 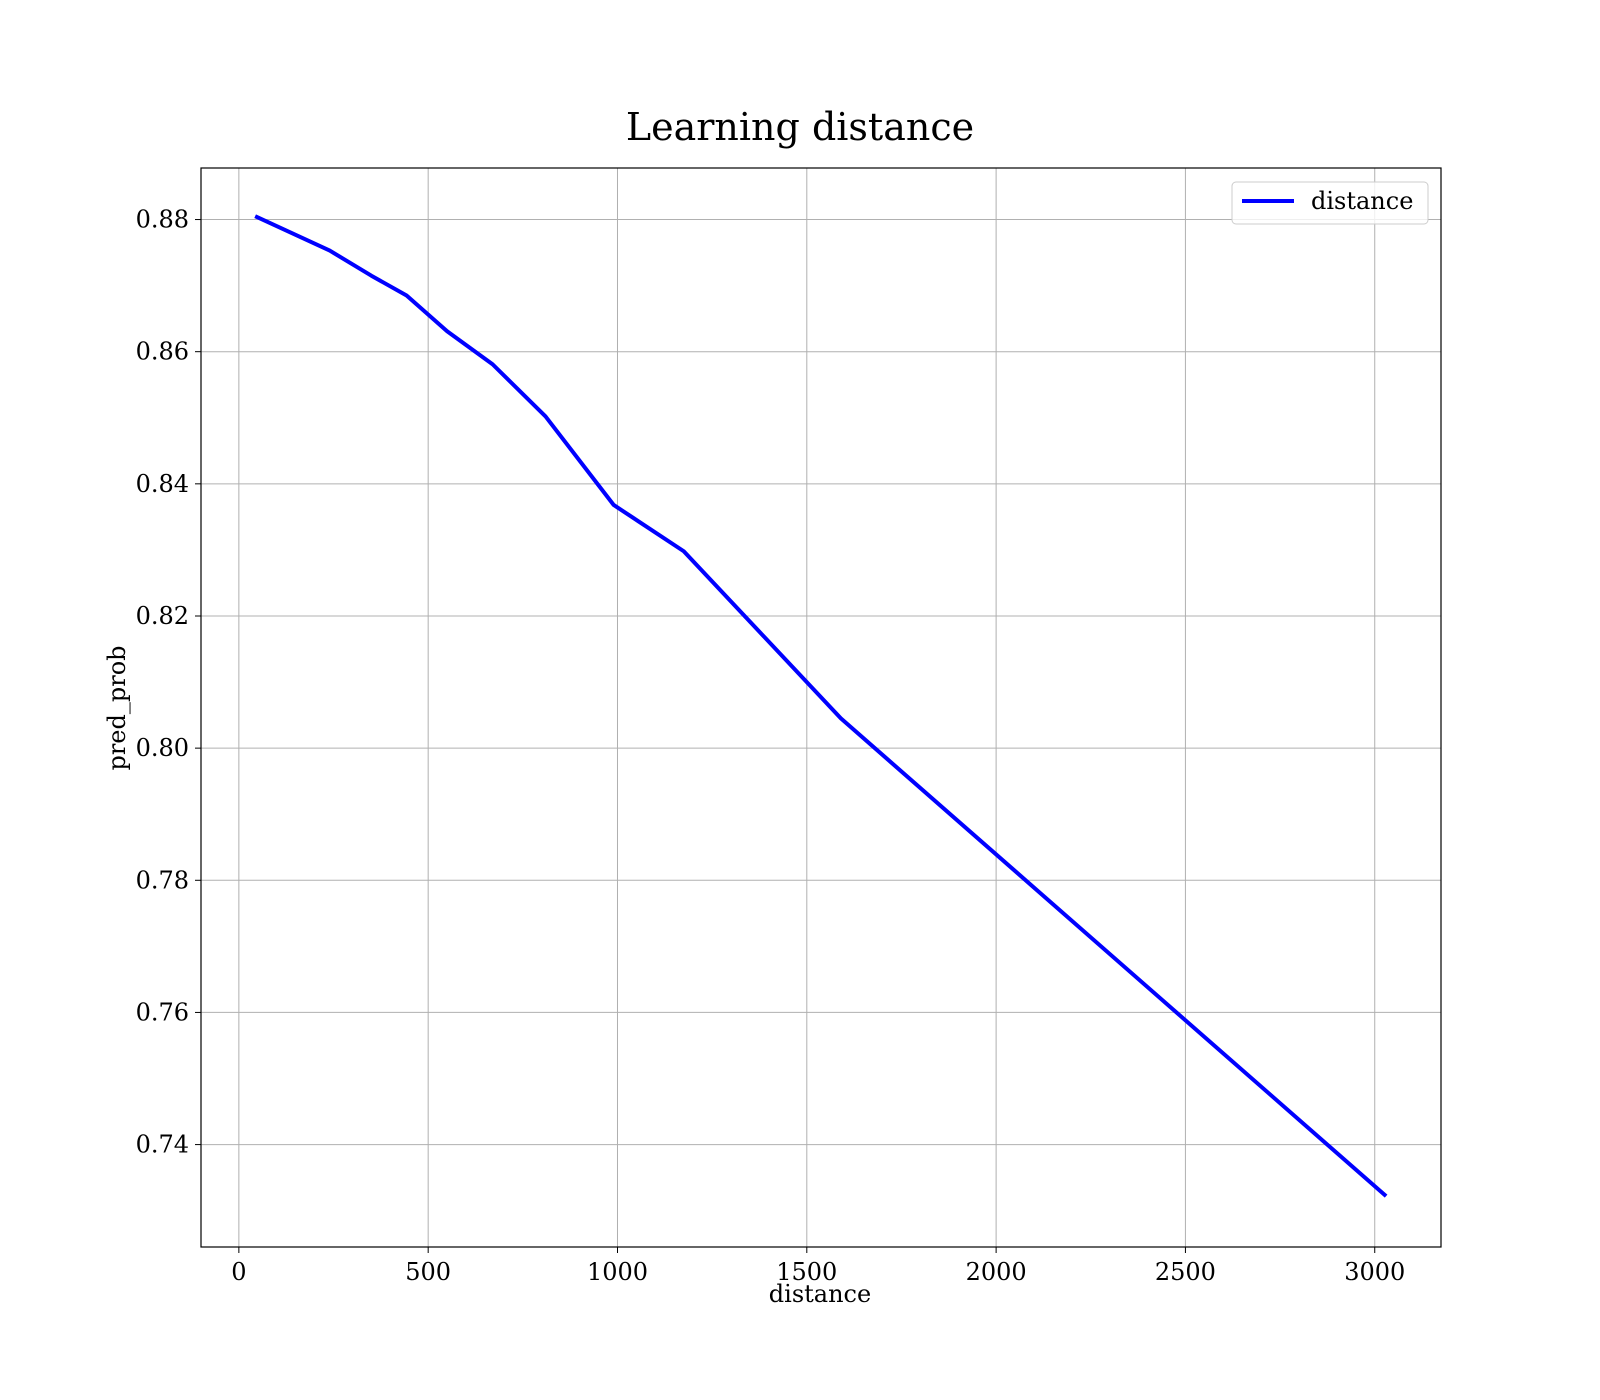 What do you see at coordinates (428, 1272) in the screenshot?
I see `x-tick-label: 500` at bounding box center [428, 1272].